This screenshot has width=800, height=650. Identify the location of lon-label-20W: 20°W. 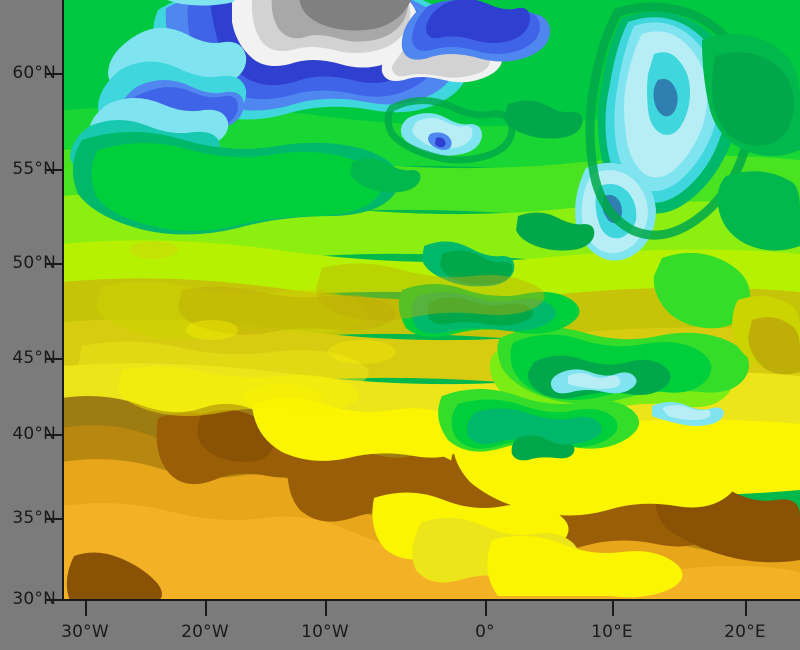
(205, 632).